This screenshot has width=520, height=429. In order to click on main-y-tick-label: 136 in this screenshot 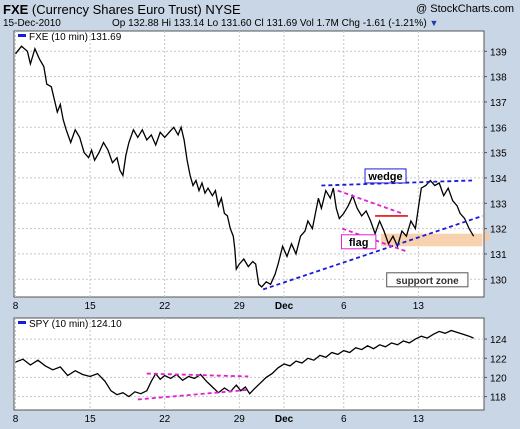, I will do `click(498, 128)`.